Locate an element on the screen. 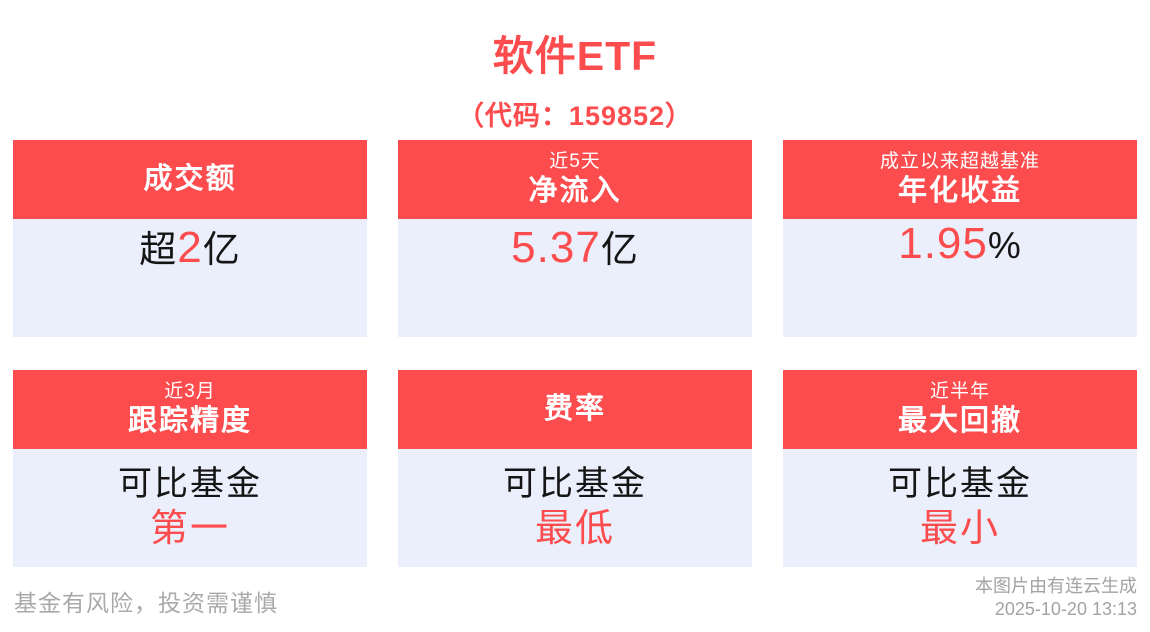  card-turnover-header: 成交额 is located at coordinates (190, 179).